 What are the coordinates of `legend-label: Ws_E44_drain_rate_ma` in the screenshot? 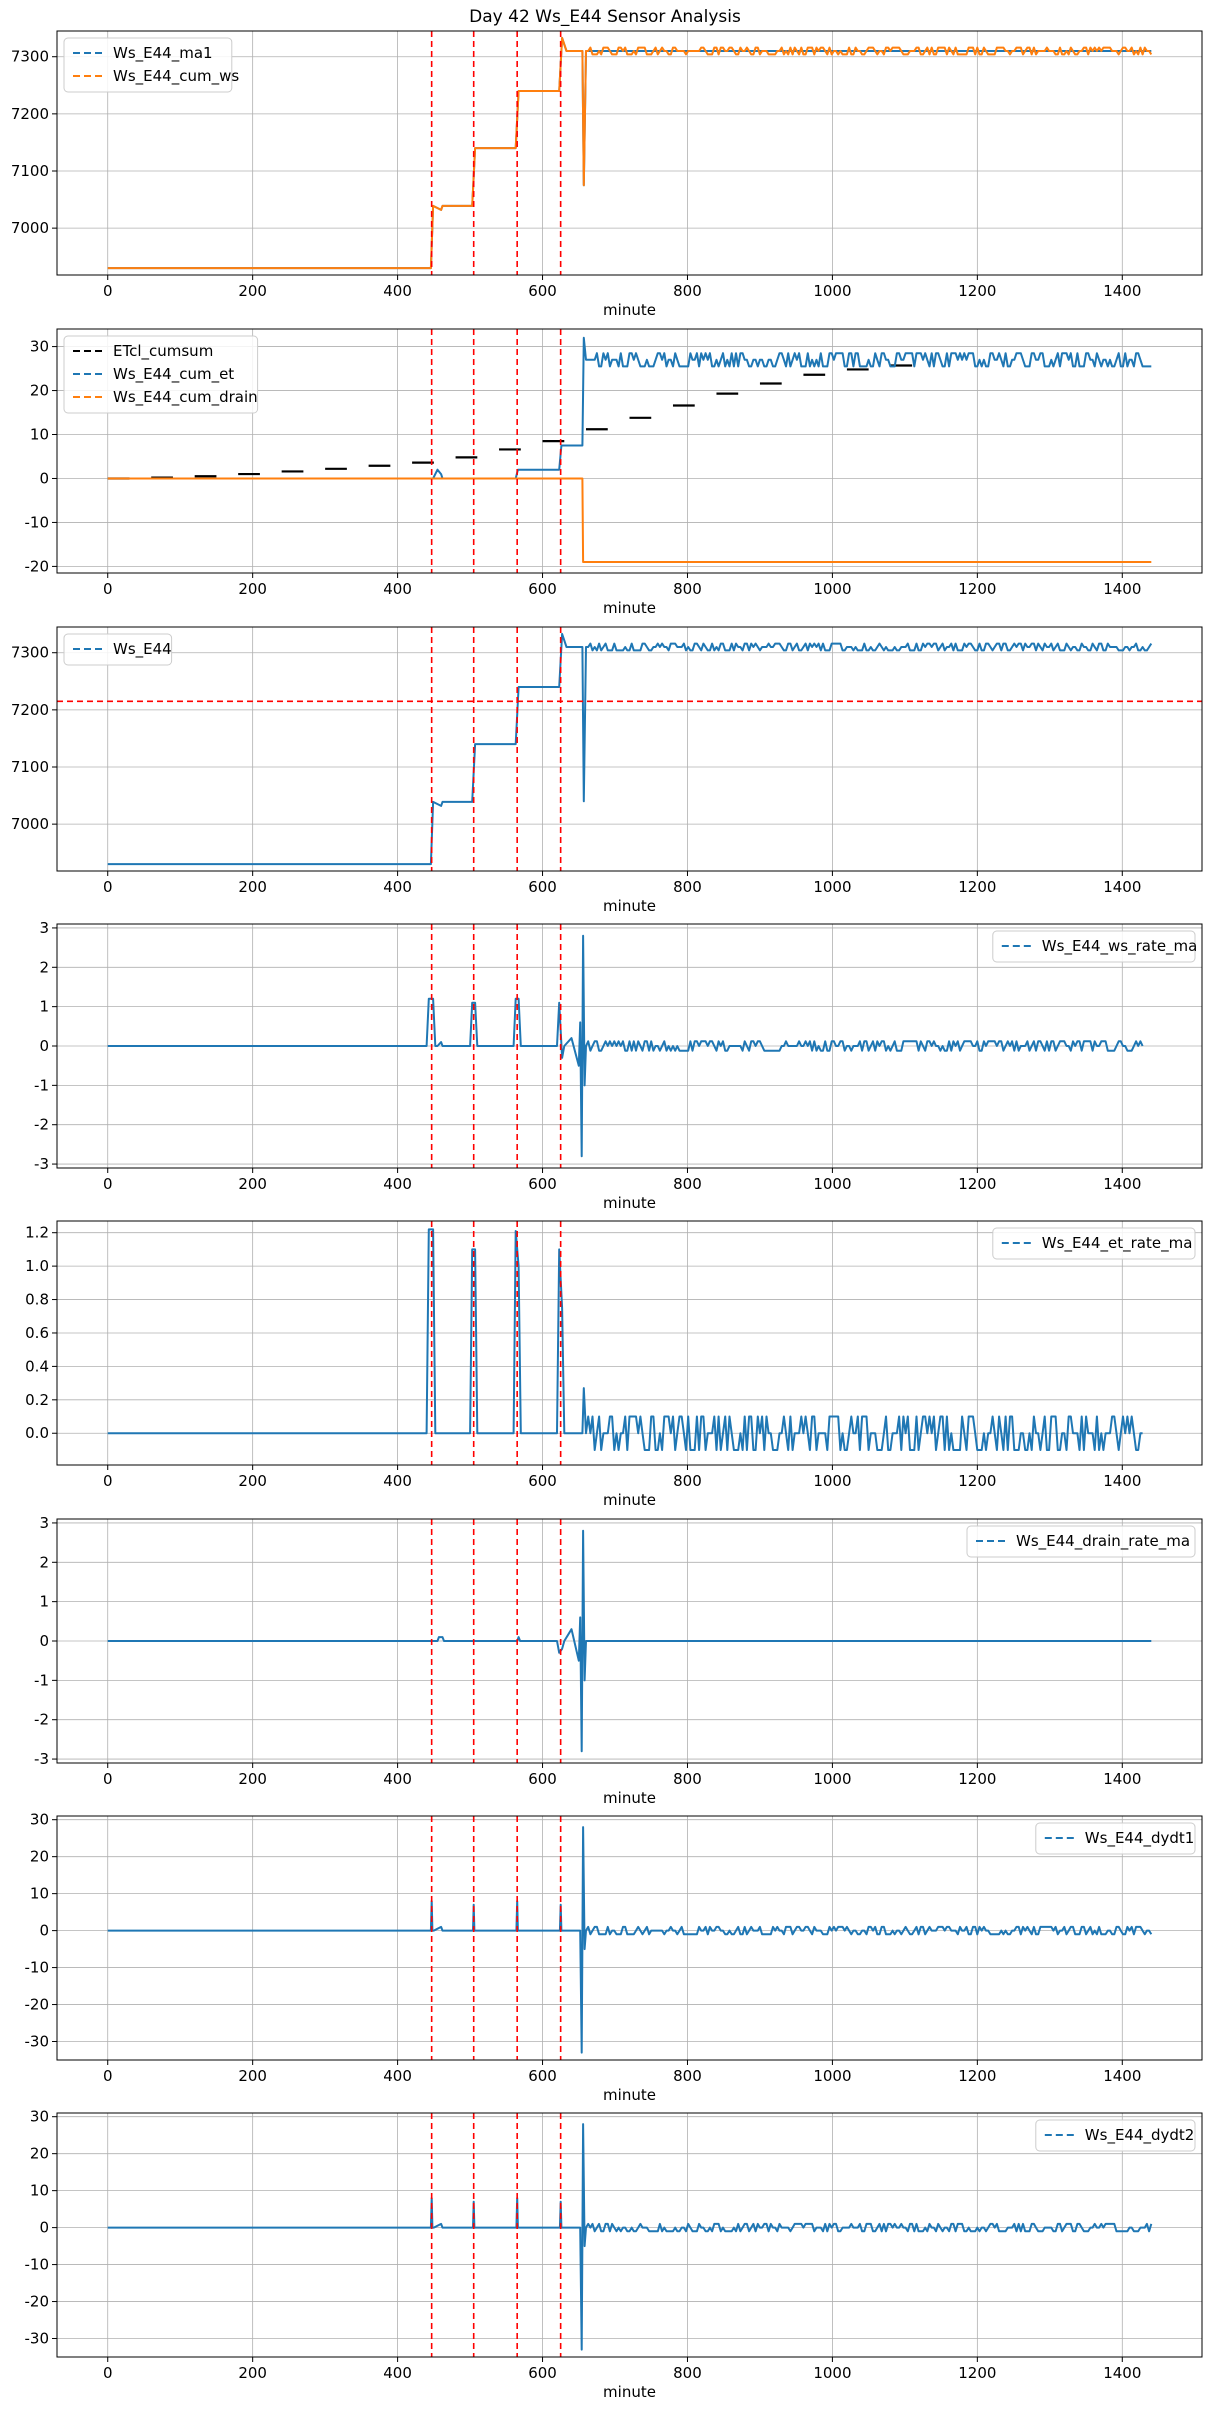 It's located at (1103, 1541).